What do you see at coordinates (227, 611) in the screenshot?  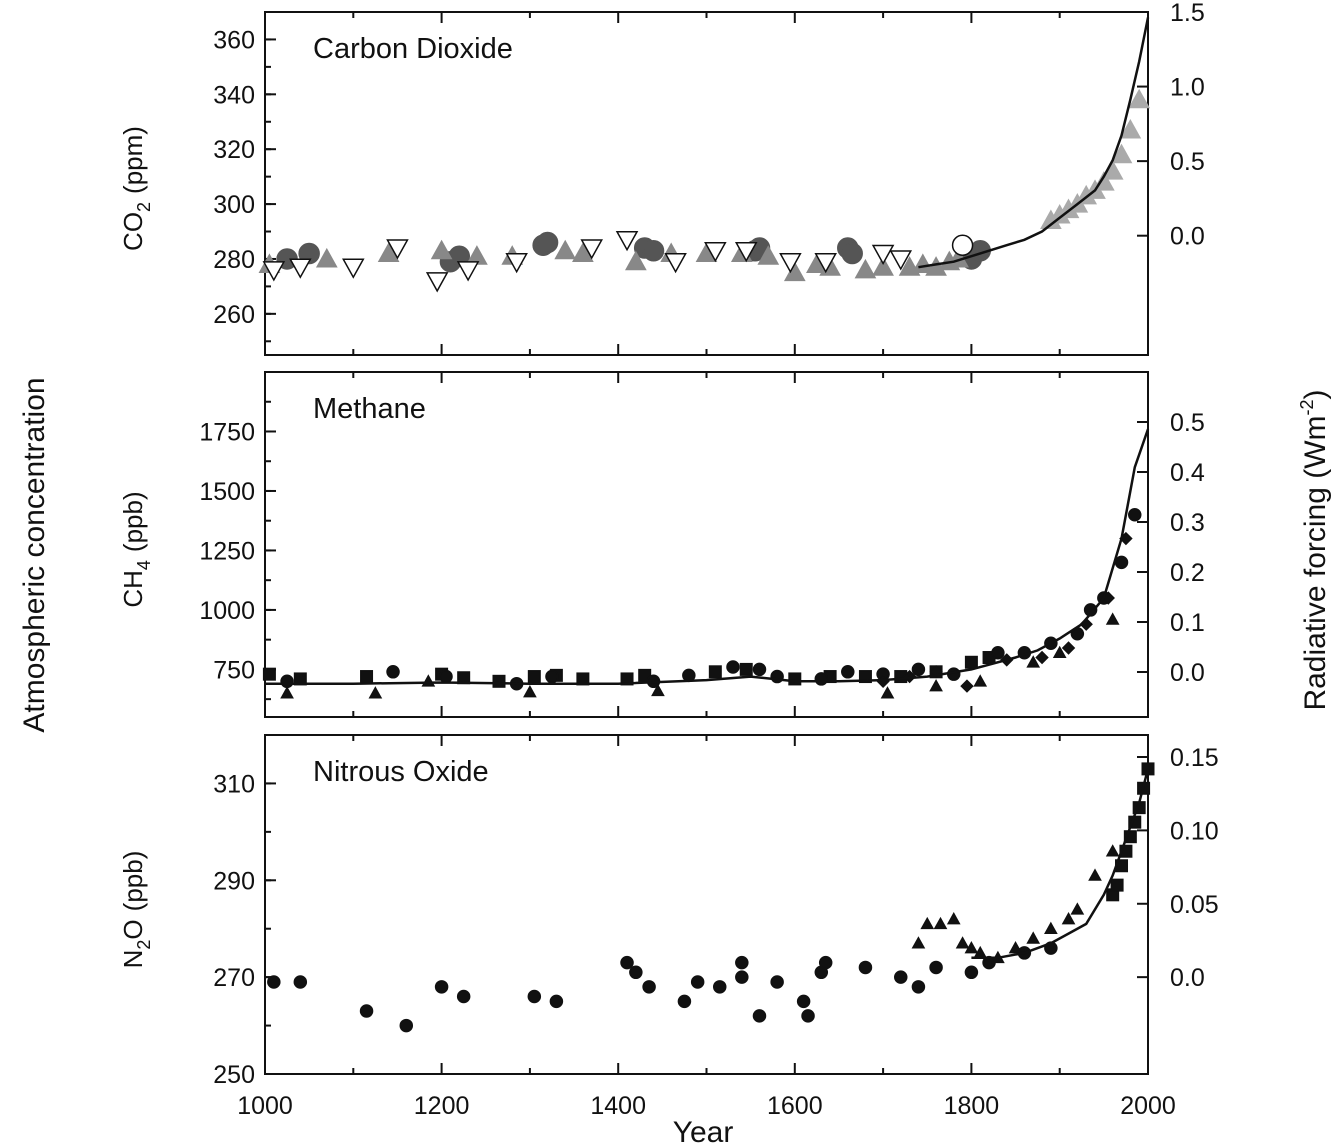 I see `y-tick-label: 1000` at bounding box center [227, 611].